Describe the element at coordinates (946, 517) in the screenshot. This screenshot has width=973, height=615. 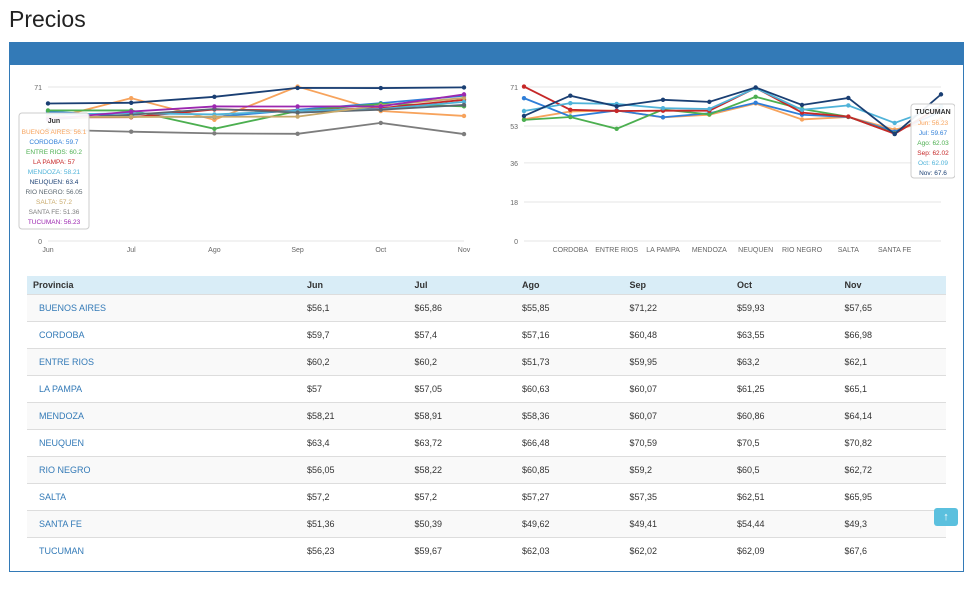
I see `scroll-top-button: ↑` at that location.